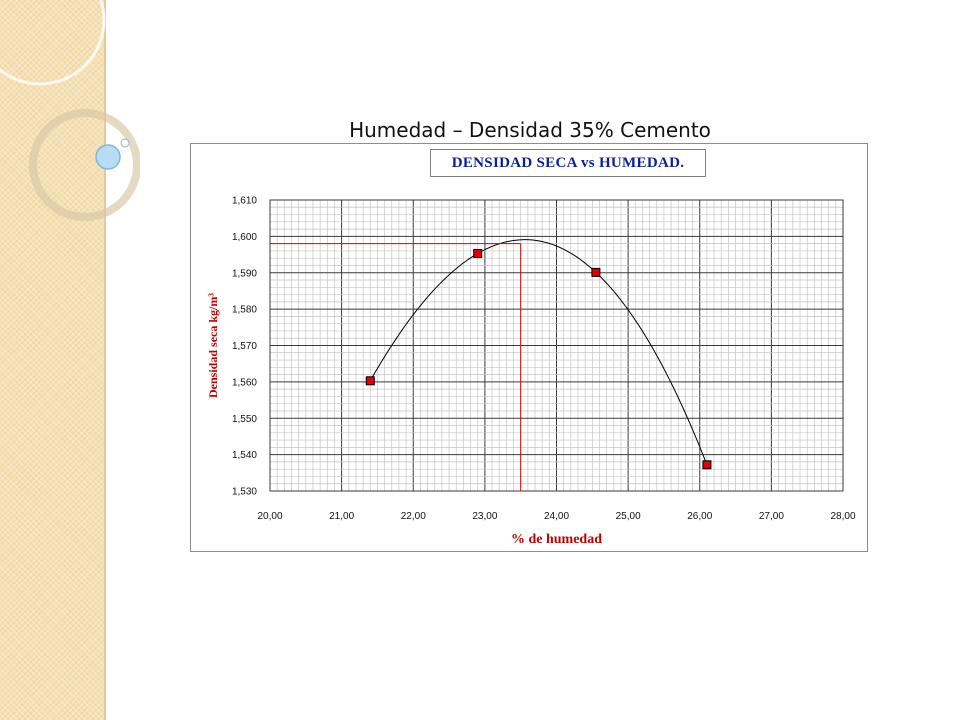 The height and width of the screenshot is (720, 960). Describe the element at coordinates (125, 143) in the screenshot. I see `deco-bubble-small` at that location.